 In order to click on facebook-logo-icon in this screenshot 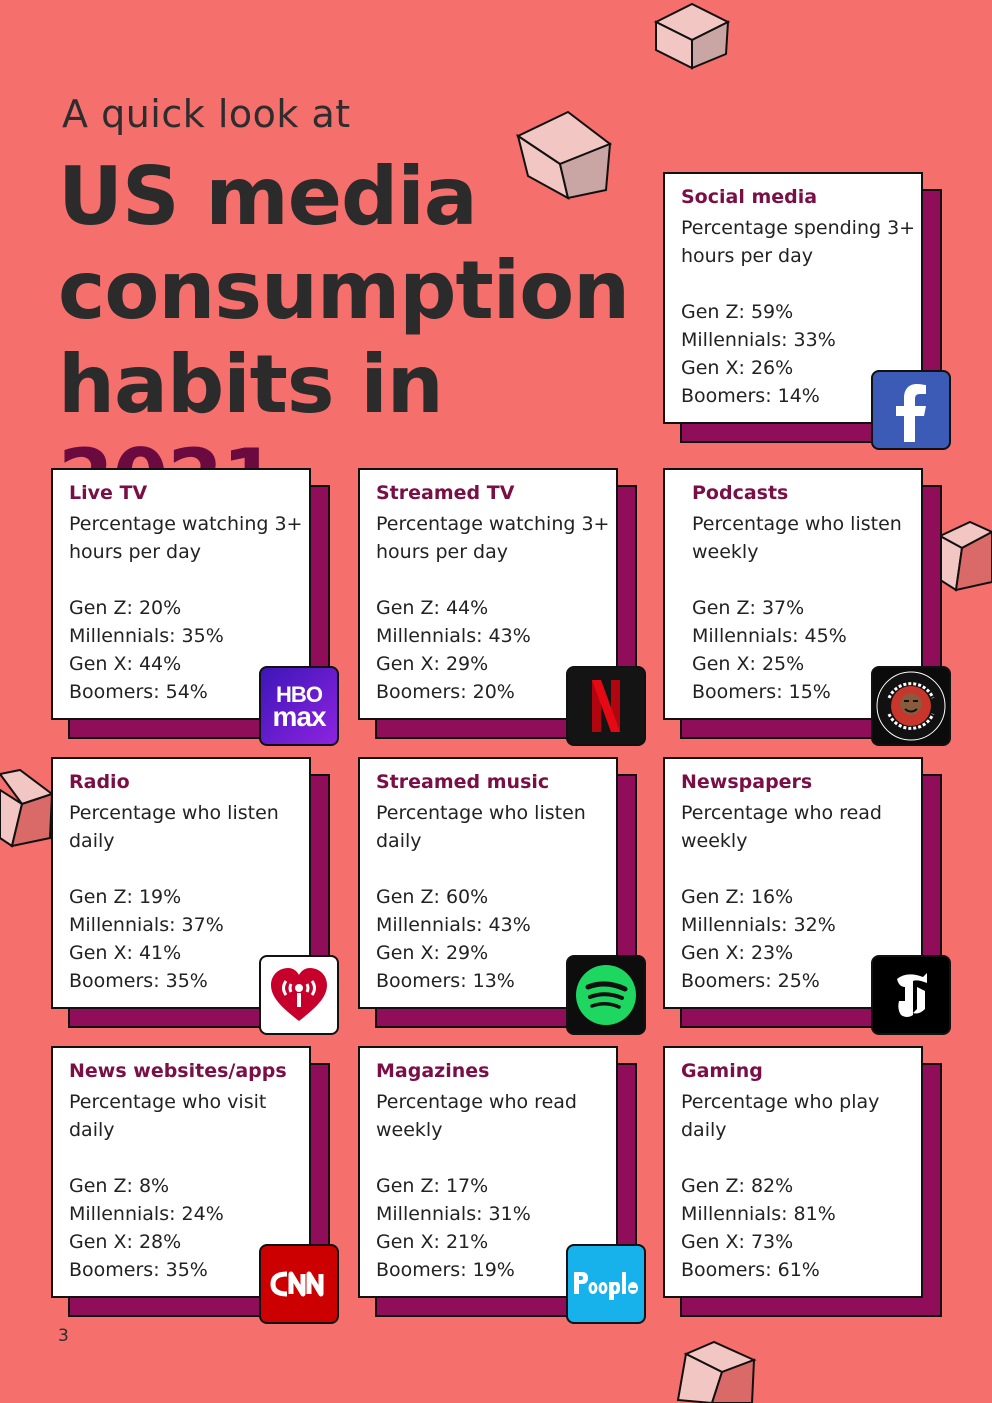, I will do `click(911, 410)`.